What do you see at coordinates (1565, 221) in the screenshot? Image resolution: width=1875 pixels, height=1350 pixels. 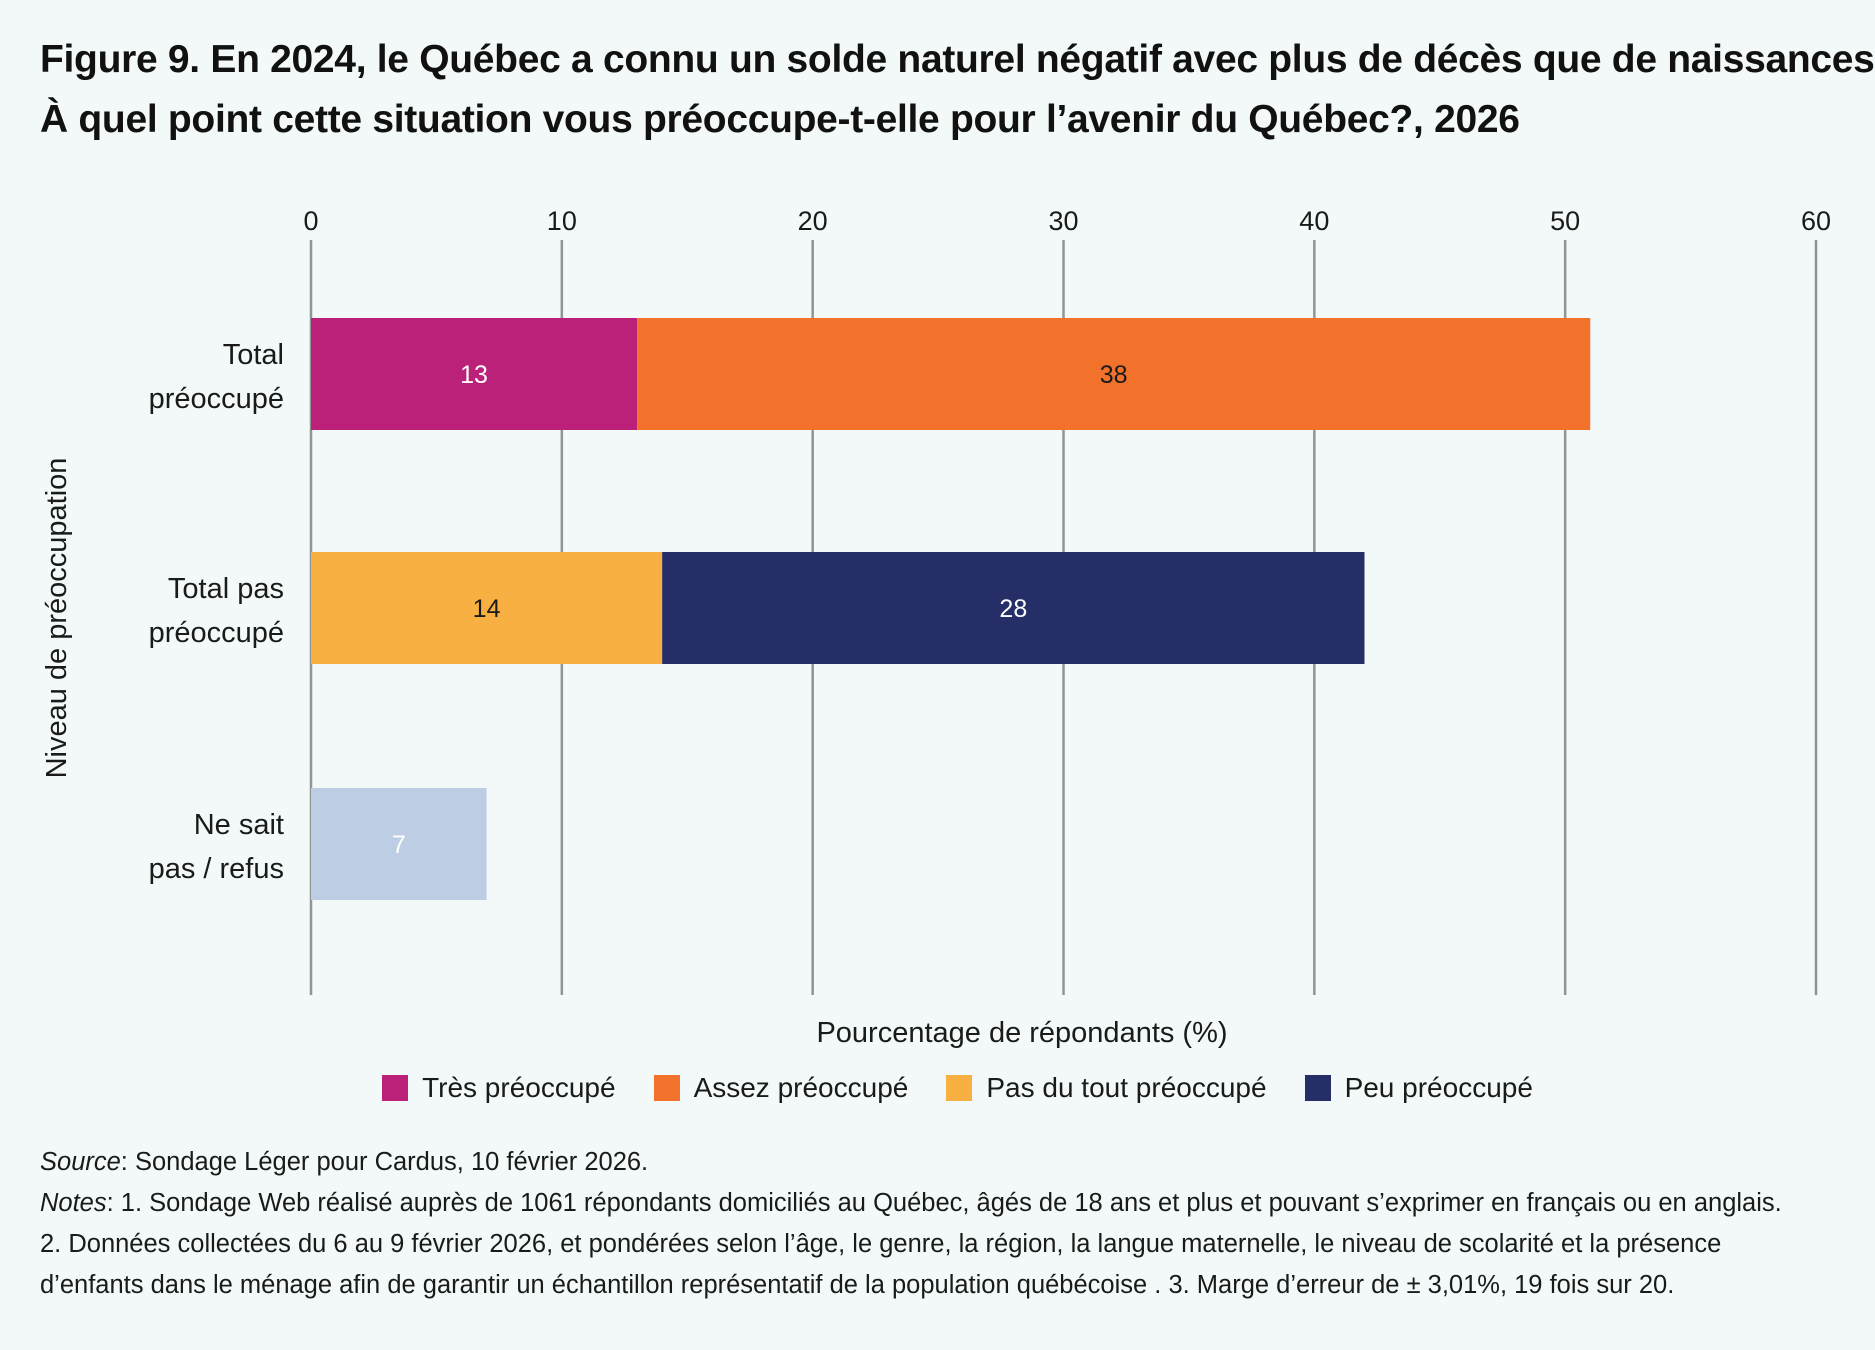 I see `x-tick-label-50: 50` at bounding box center [1565, 221].